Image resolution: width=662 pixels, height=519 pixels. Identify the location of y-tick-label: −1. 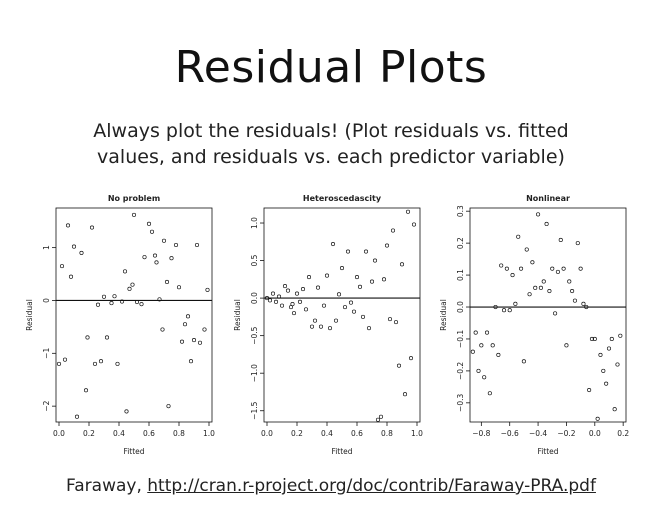
(46, 353).